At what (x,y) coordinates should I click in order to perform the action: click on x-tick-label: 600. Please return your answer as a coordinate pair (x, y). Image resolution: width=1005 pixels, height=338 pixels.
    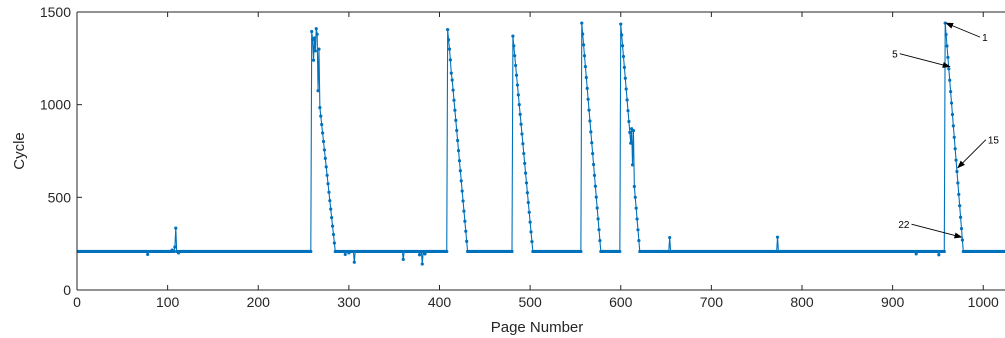
    Looking at the image, I should click on (621, 302).